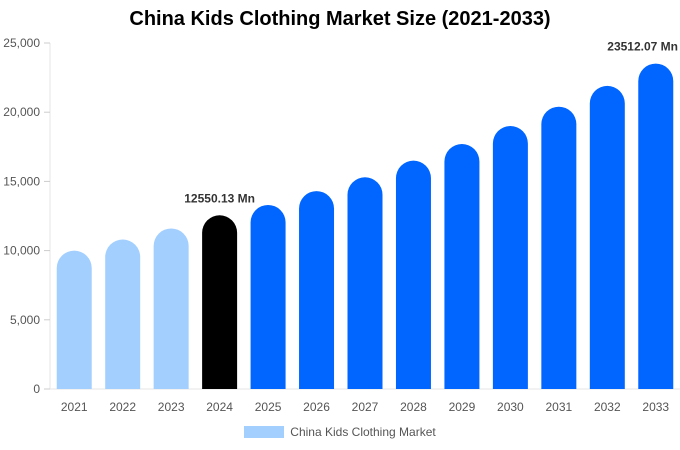 This screenshot has height=450, width=680. What do you see at coordinates (171, 407) in the screenshot?
I see `x-tick-label: 2023` at bounding box center [171, 407].